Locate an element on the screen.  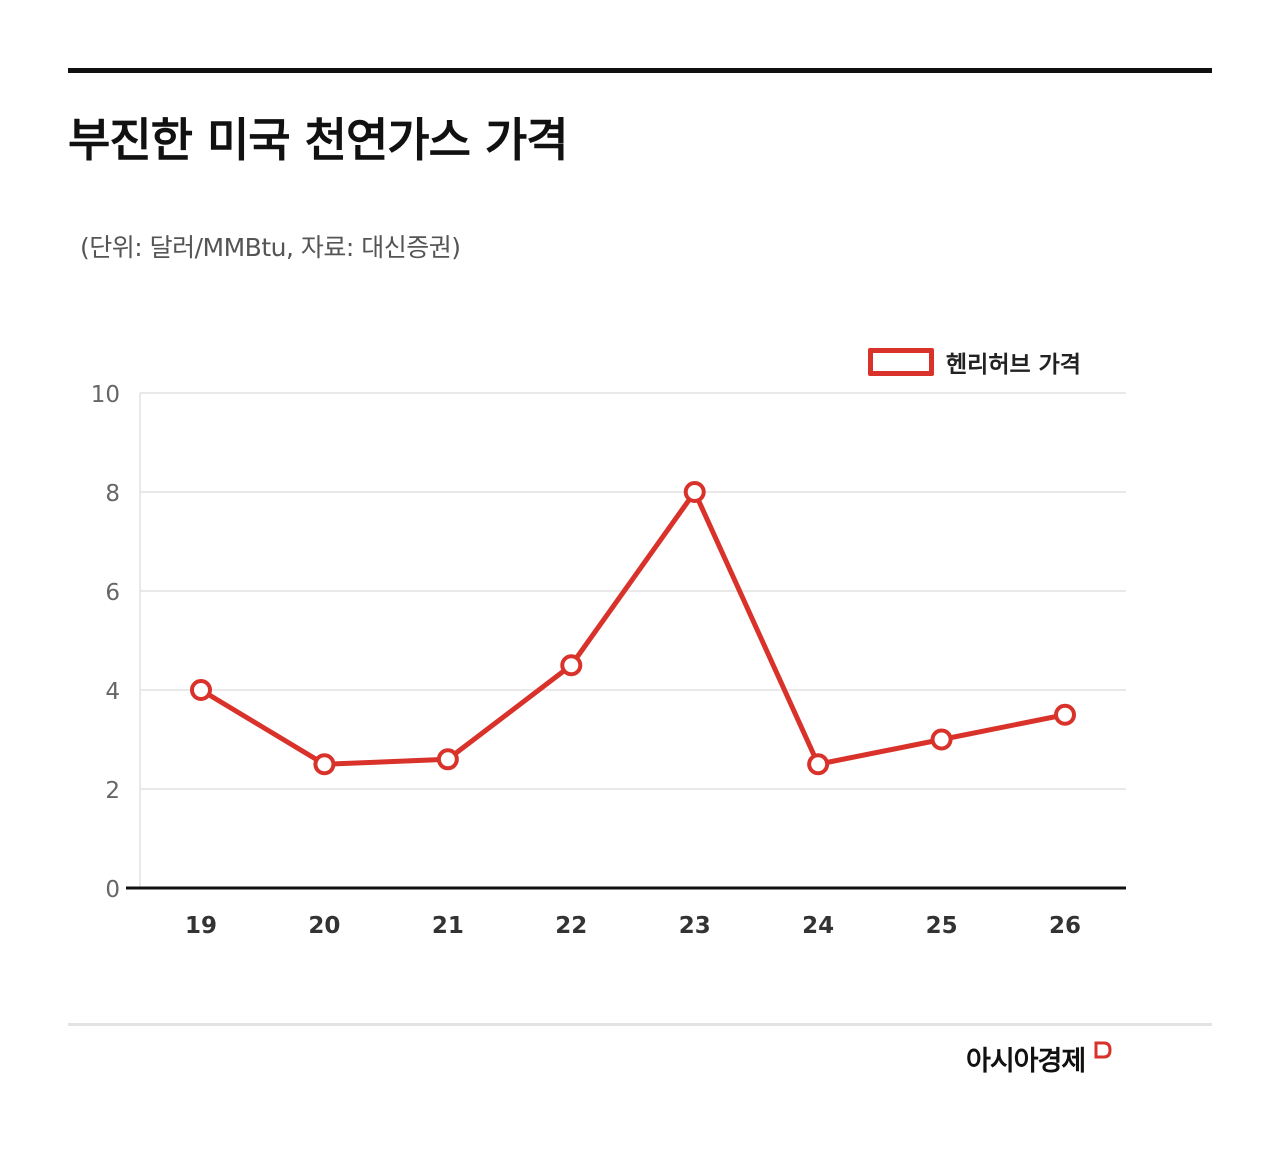
x-tick-label: 23 is located at coordinates (695, 926).